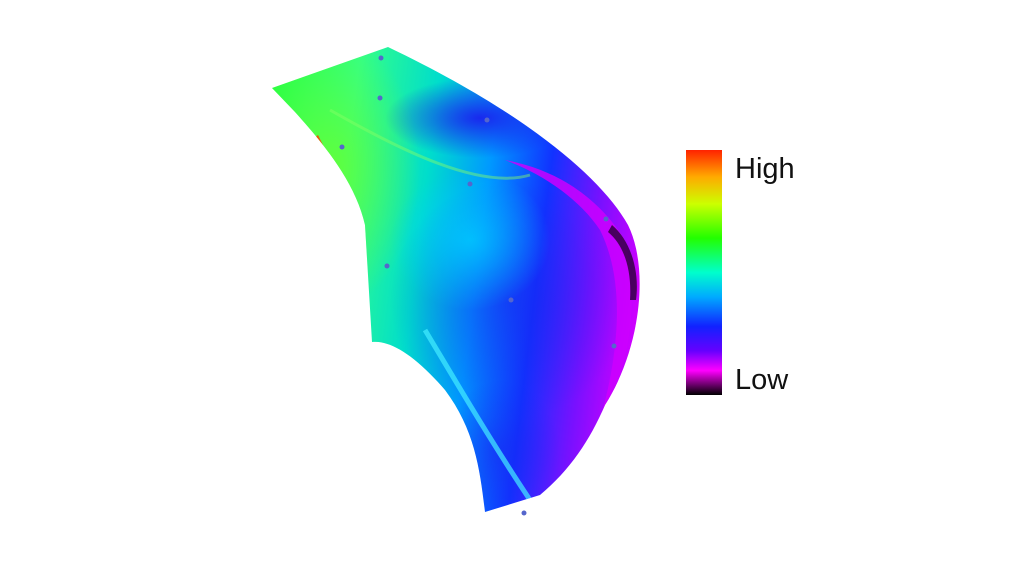 This screenshot has height=563, width=1024. What do you see at coordinates (765, 169) in the screenshot?
I see `colorbar-high-label: High` at bounding box center [765, 169].